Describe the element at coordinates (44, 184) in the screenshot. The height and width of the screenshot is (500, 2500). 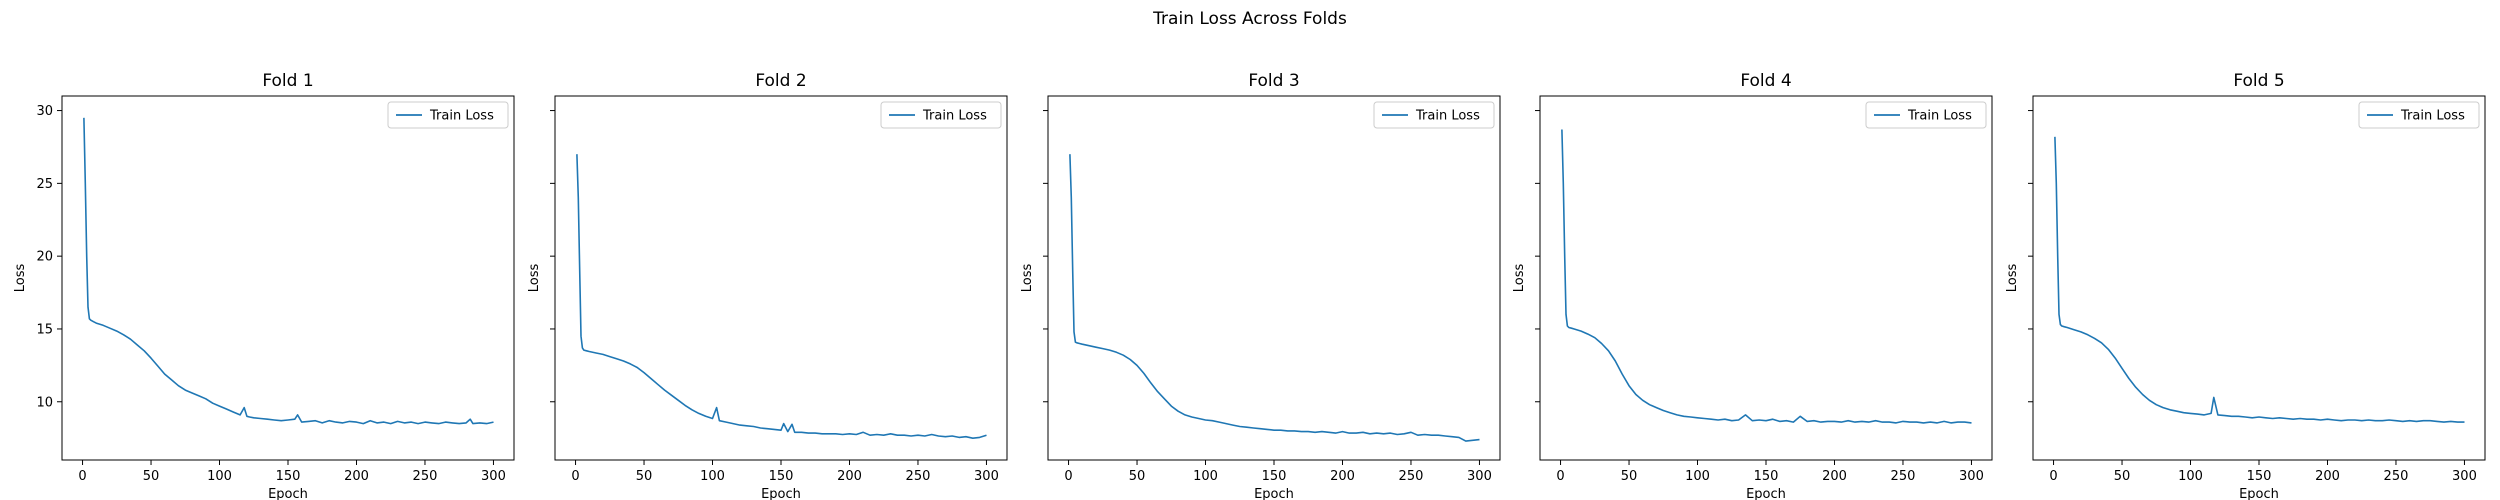
I see `y-tick-label: 25` at that location.